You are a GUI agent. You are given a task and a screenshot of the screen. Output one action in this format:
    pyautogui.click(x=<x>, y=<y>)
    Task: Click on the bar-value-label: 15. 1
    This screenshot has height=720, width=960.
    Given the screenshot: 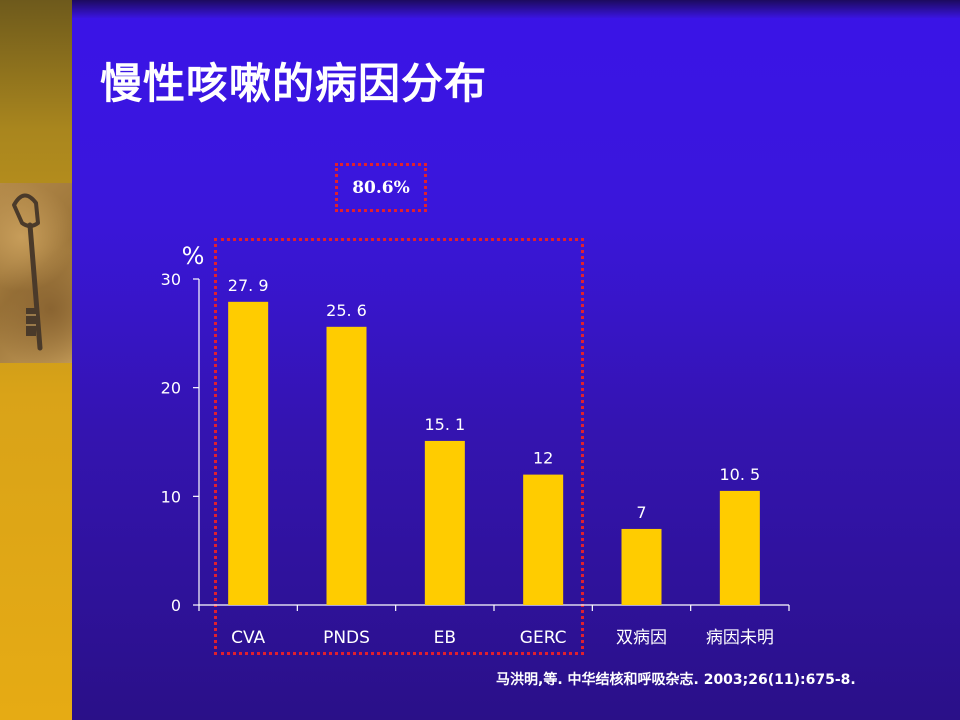 What is the action you would take?
    pyautogui.click(x=444, y=424)
    